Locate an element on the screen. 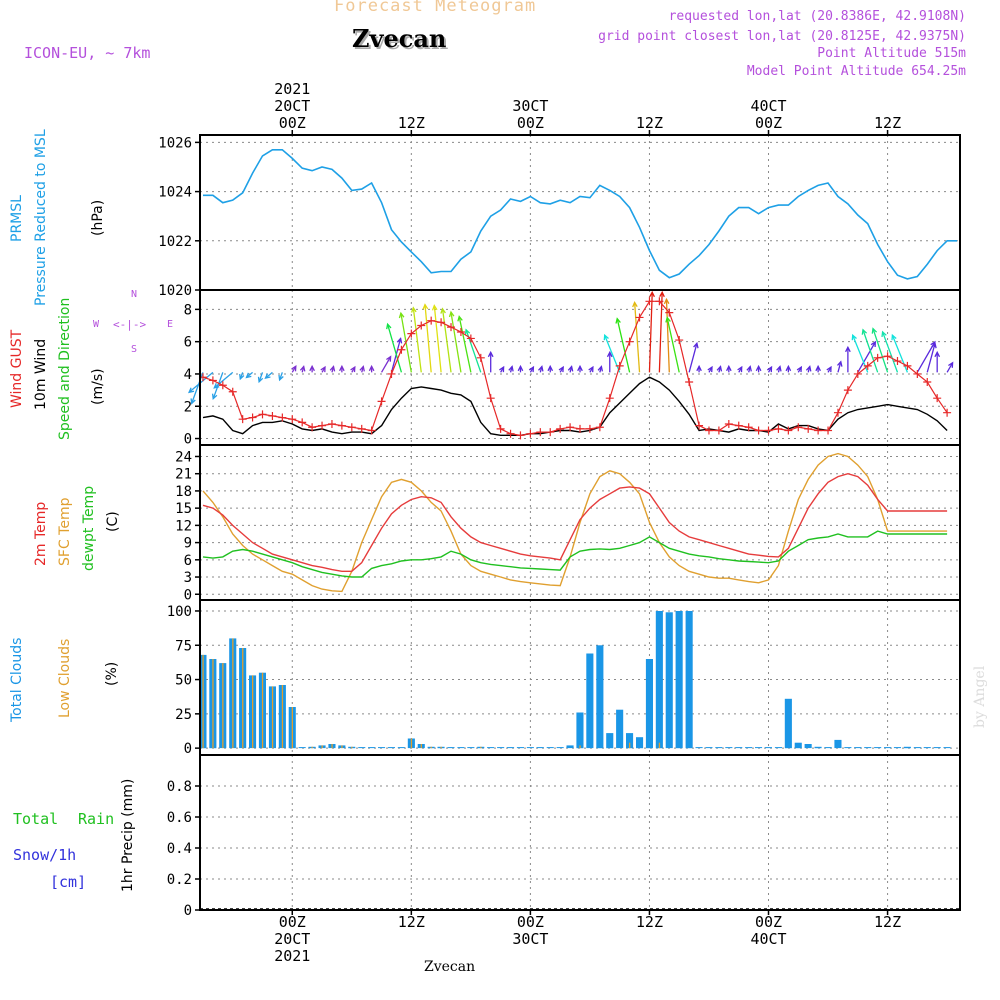  wind-gust-label: Wind GUST is located at coordinates (17, 368).